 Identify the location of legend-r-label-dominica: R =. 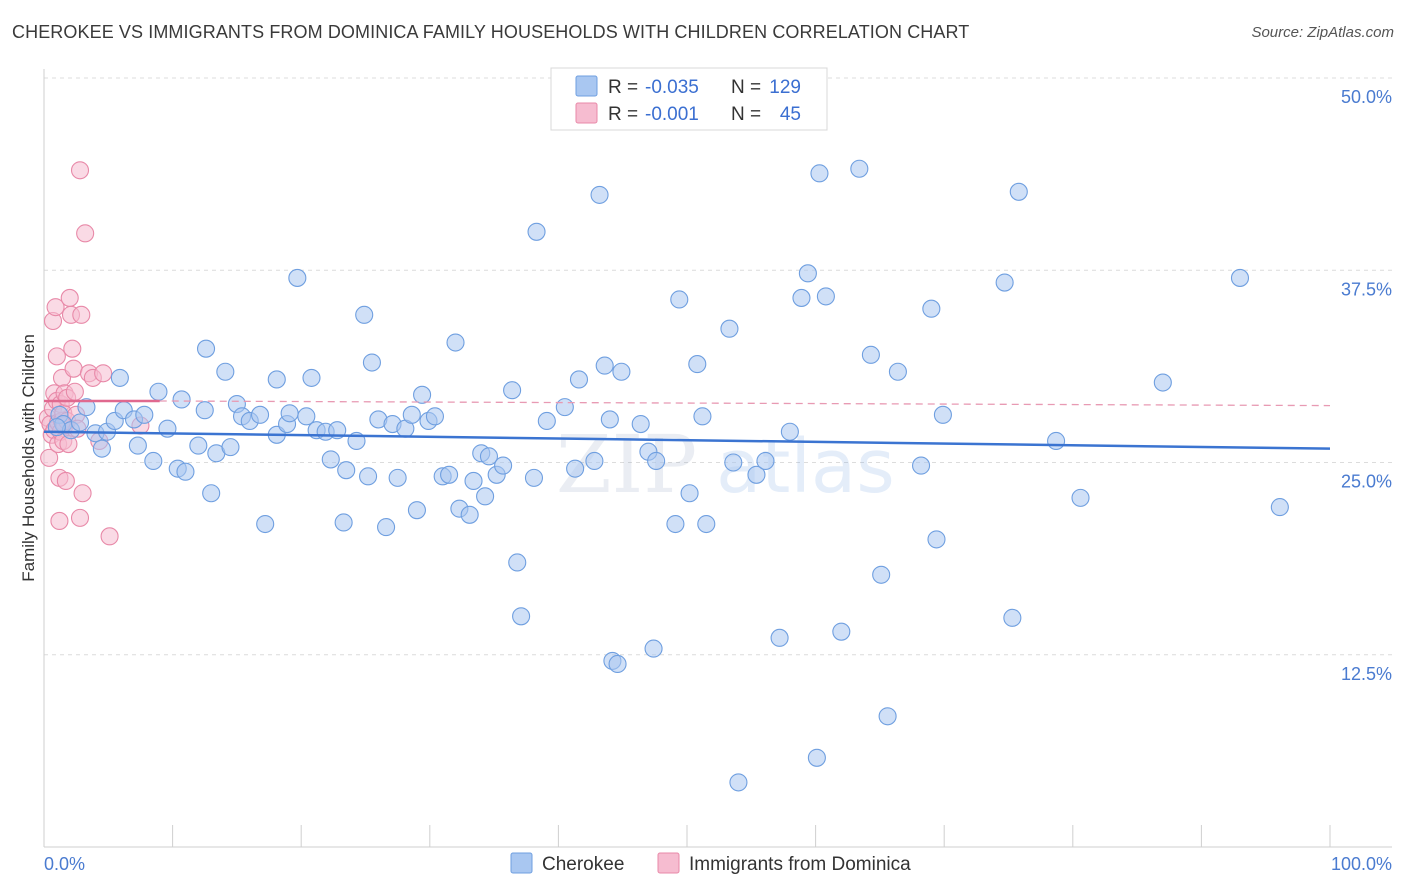
(623, 114).